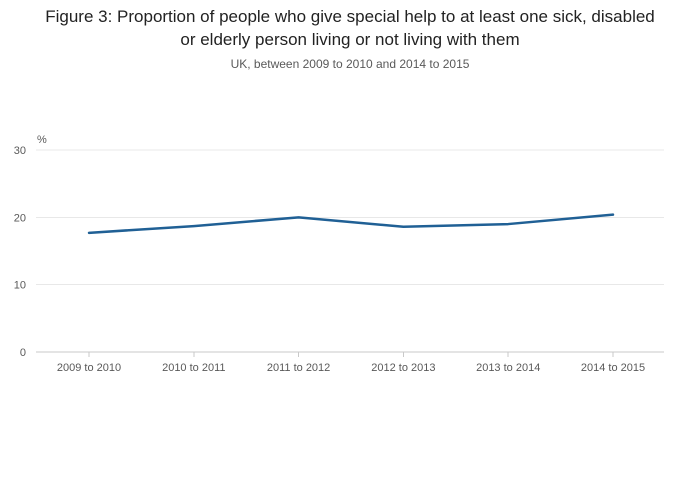 The image size is (700, 502). I want to click on x-tick-label: 2012 to 2013, so click(403, 368).